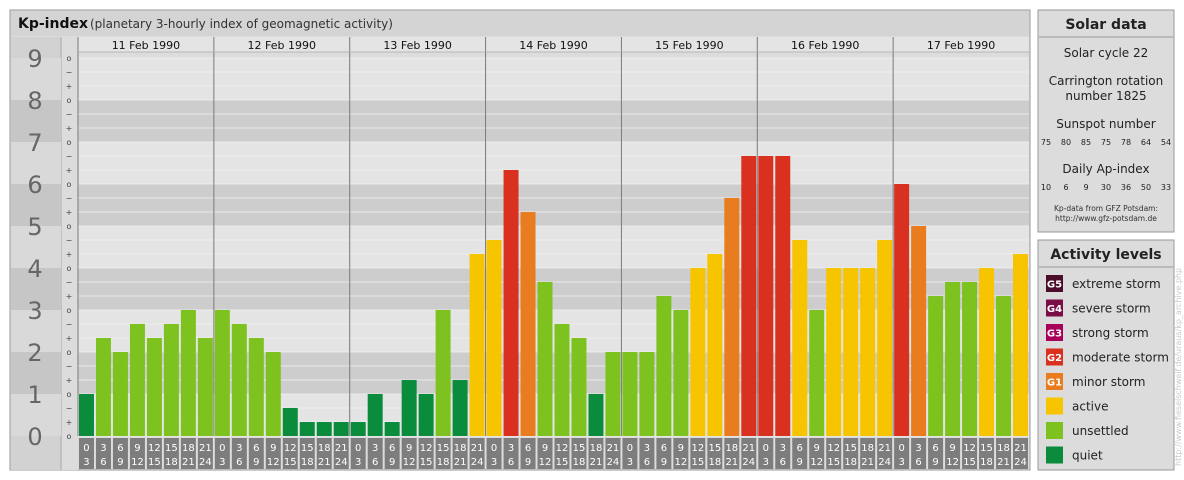 This screenshot has height=480, width=1184. Describe the element at coordinates (1105, 25) in the screenshot. I see `solar-data-title: Solar data` at that location.